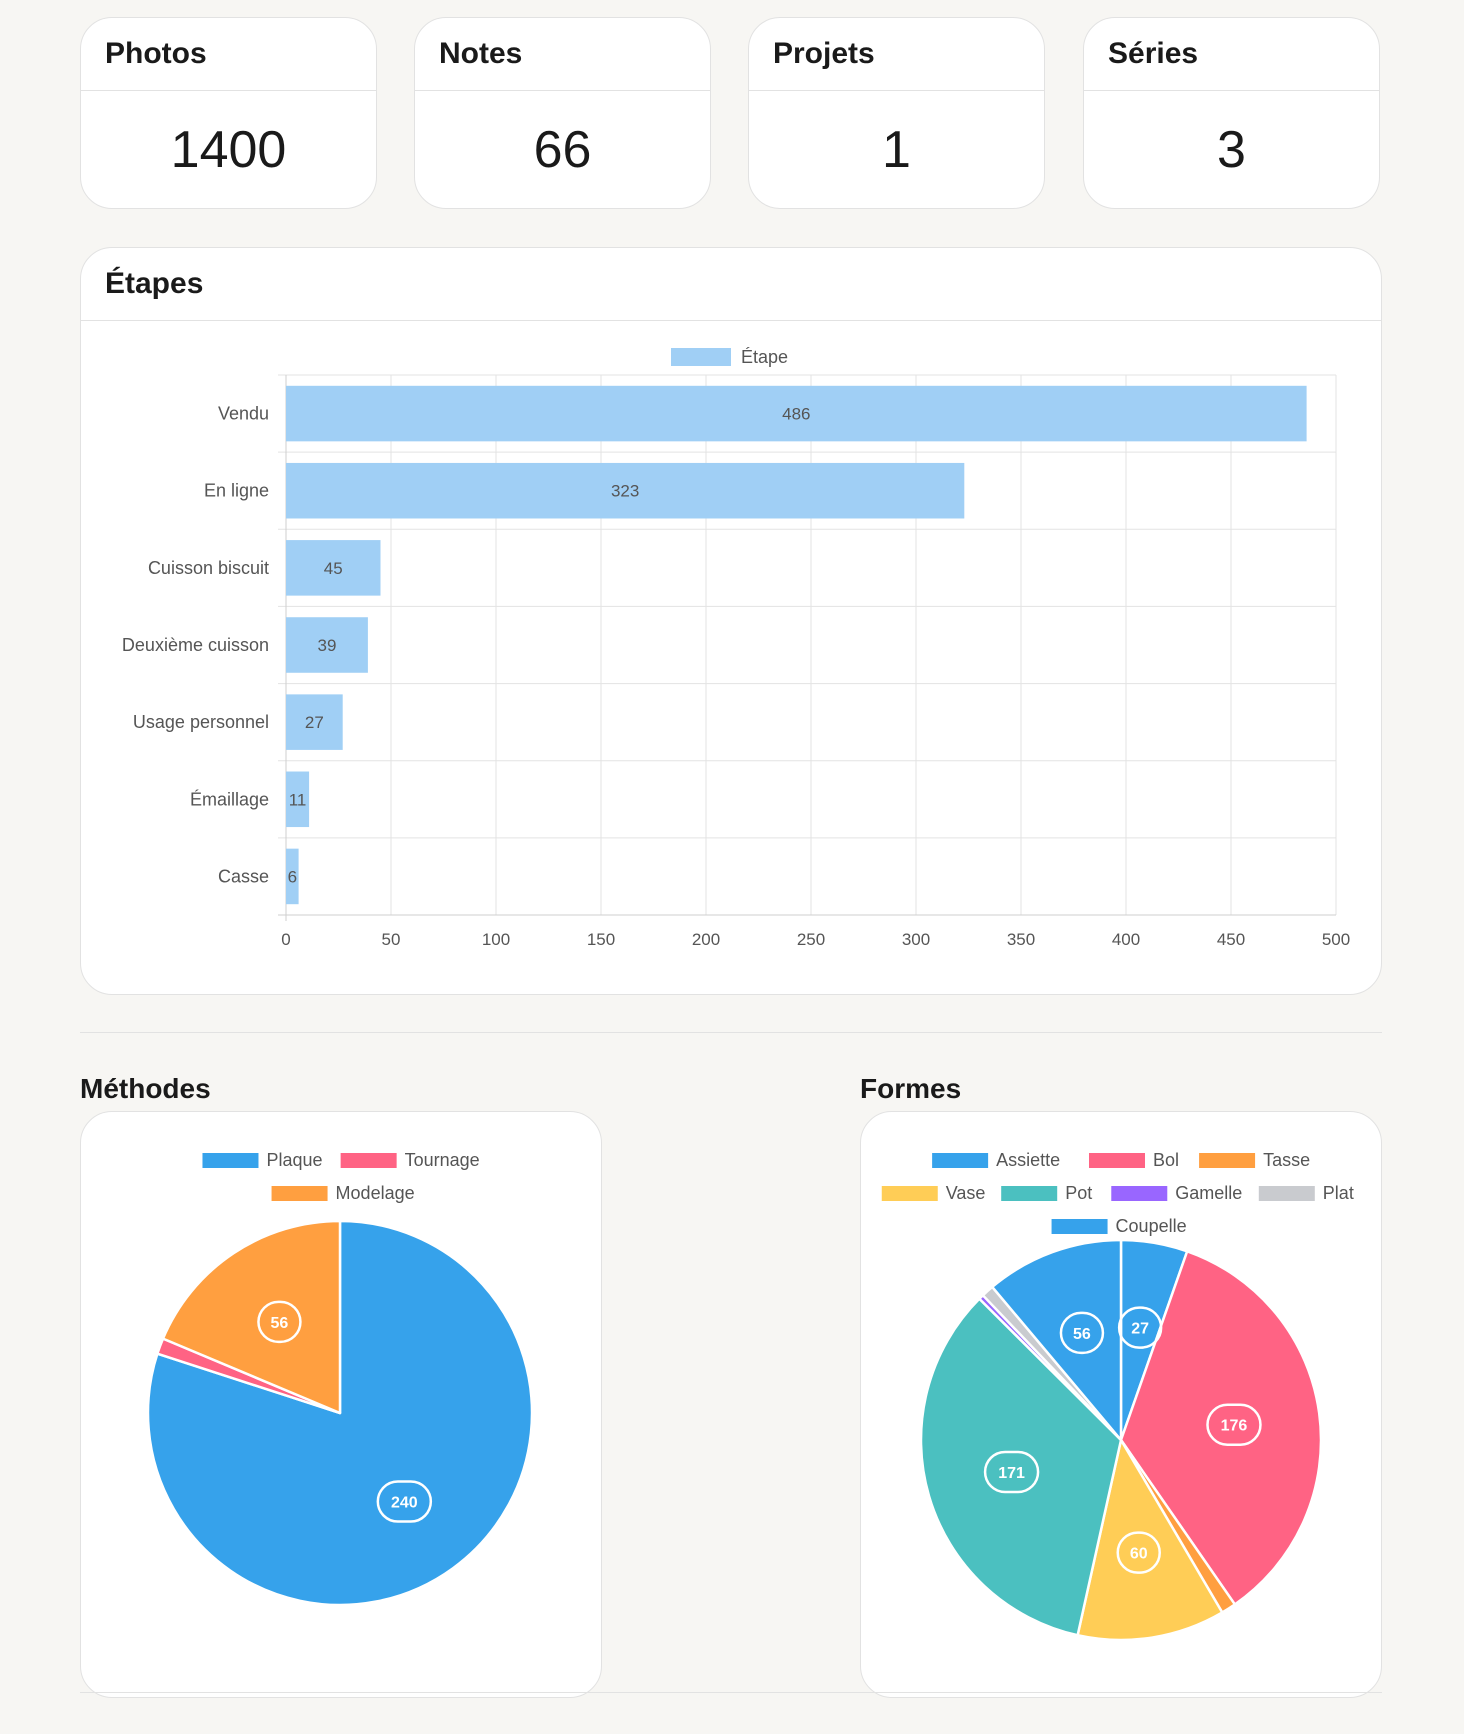  Describe the element at coordinates (729, 357) in the screenshot. I see `legend: Étape` at that location.